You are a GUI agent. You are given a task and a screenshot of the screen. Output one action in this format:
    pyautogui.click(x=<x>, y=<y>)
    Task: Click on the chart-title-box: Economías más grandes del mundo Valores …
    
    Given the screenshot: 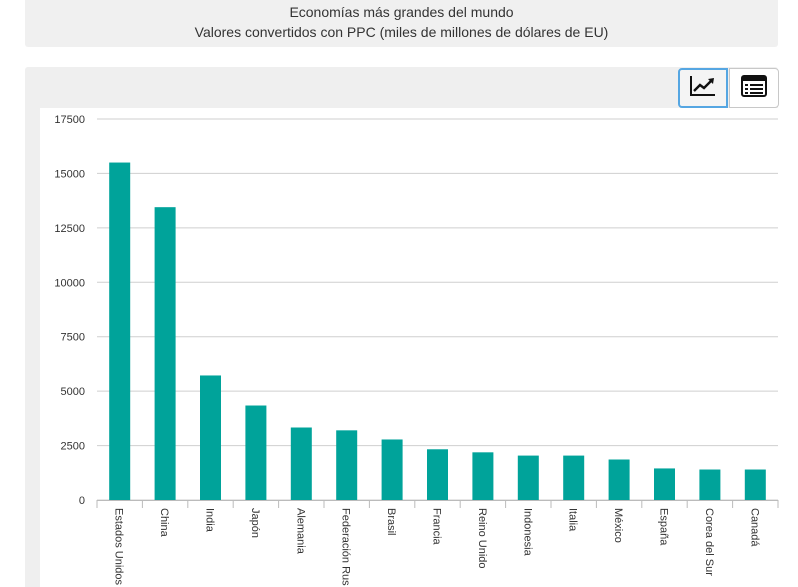 What is the action you would take?
    pyautogui.click(x=401, y=23)
    